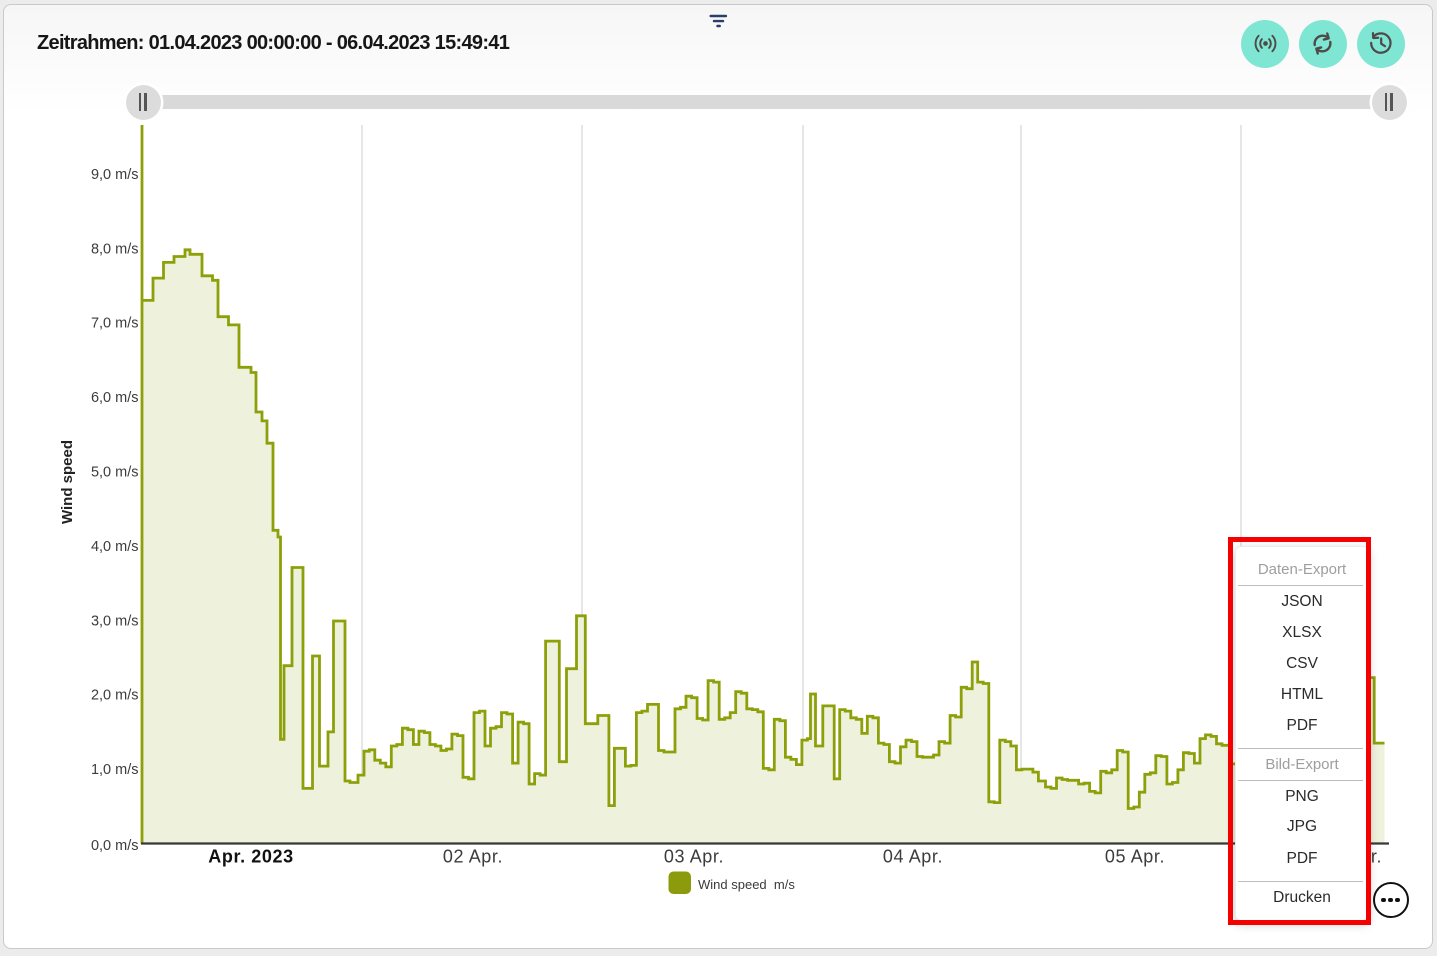 The image size is (1437, 956). Describe the element at coordinates (115, 175) in the screenshot. I see `svg-text: 9,0 m/s` at that location.